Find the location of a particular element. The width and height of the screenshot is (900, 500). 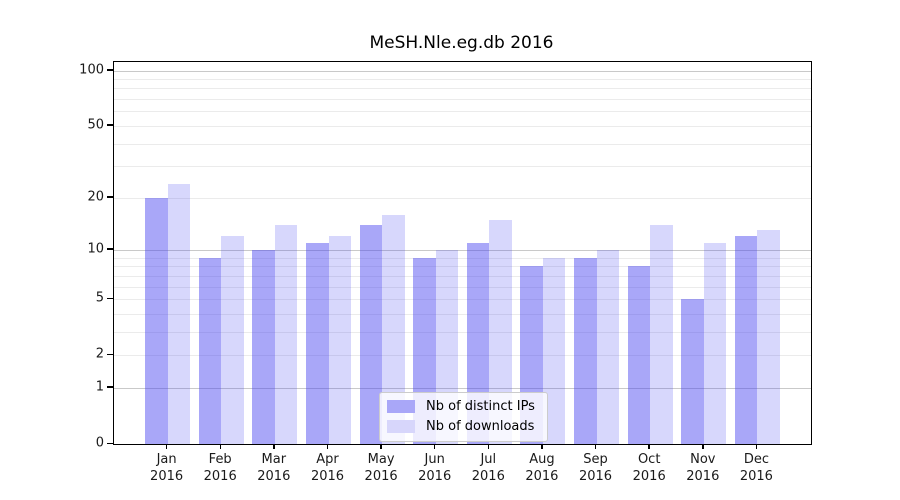

legend-label-distinct-ips: Nb of distinct IPs is located at coordinates (480, 406).